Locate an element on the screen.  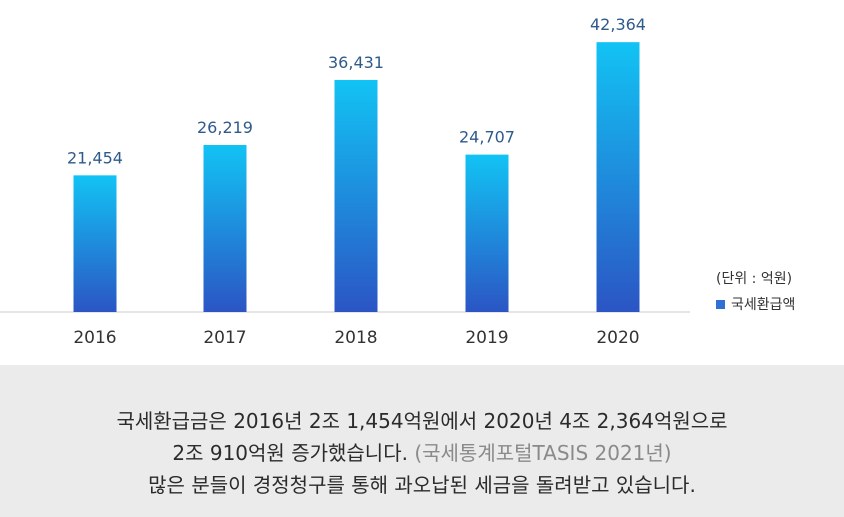
data-label-2017: 26,219 is located at coordinates (225, 127).